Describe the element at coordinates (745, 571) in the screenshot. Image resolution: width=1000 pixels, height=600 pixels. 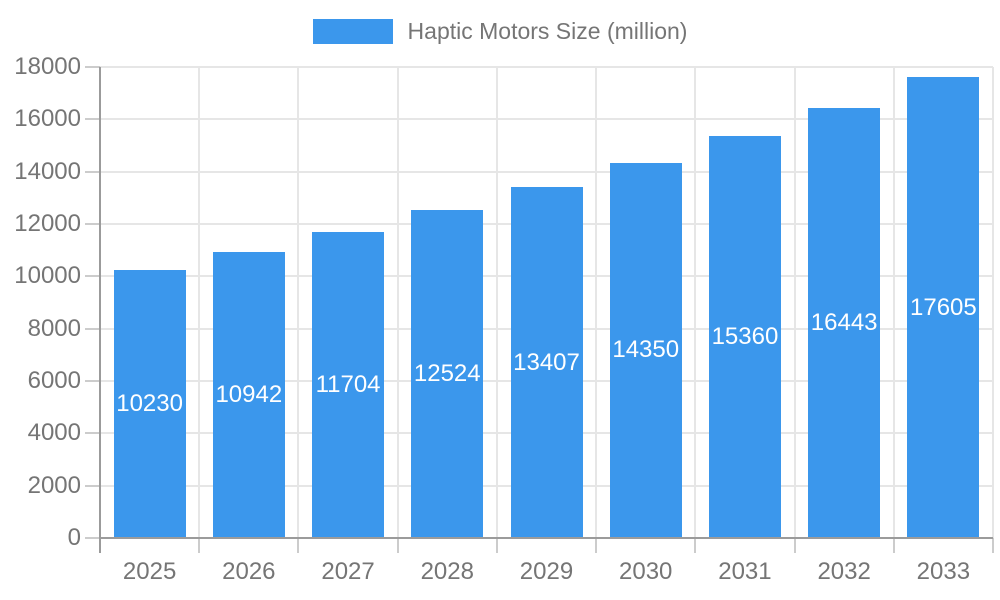
I see `x-axis-category-label: 2031` at that location.